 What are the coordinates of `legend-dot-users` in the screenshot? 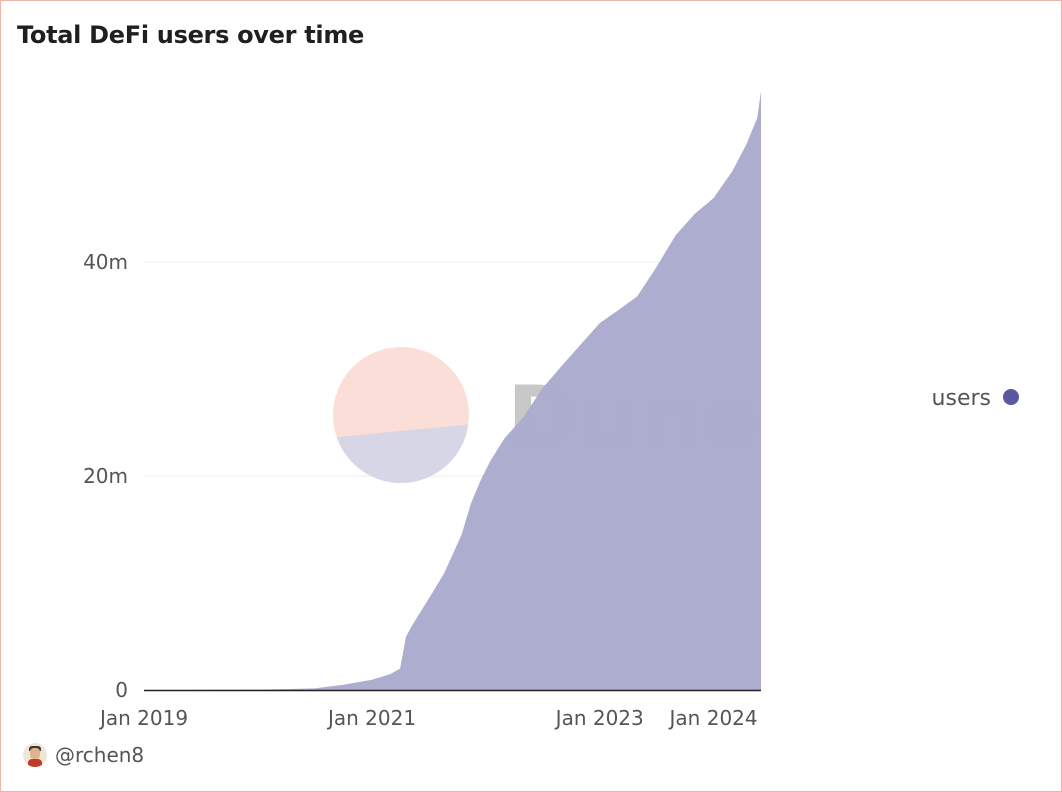 It's located at (1011, 397).